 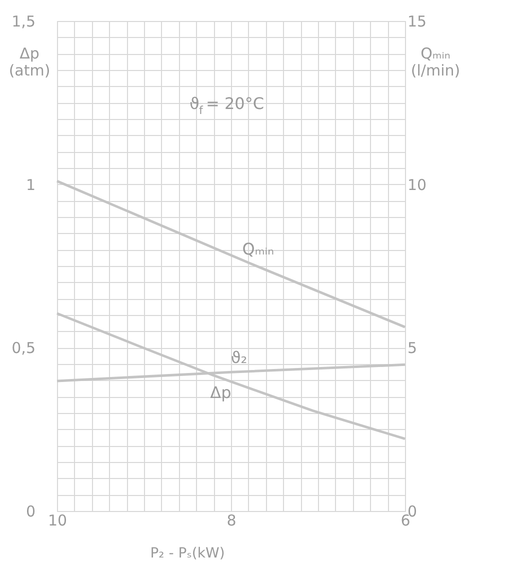 I want to click on x-tick-label: 8, so click(x=231, y=521).